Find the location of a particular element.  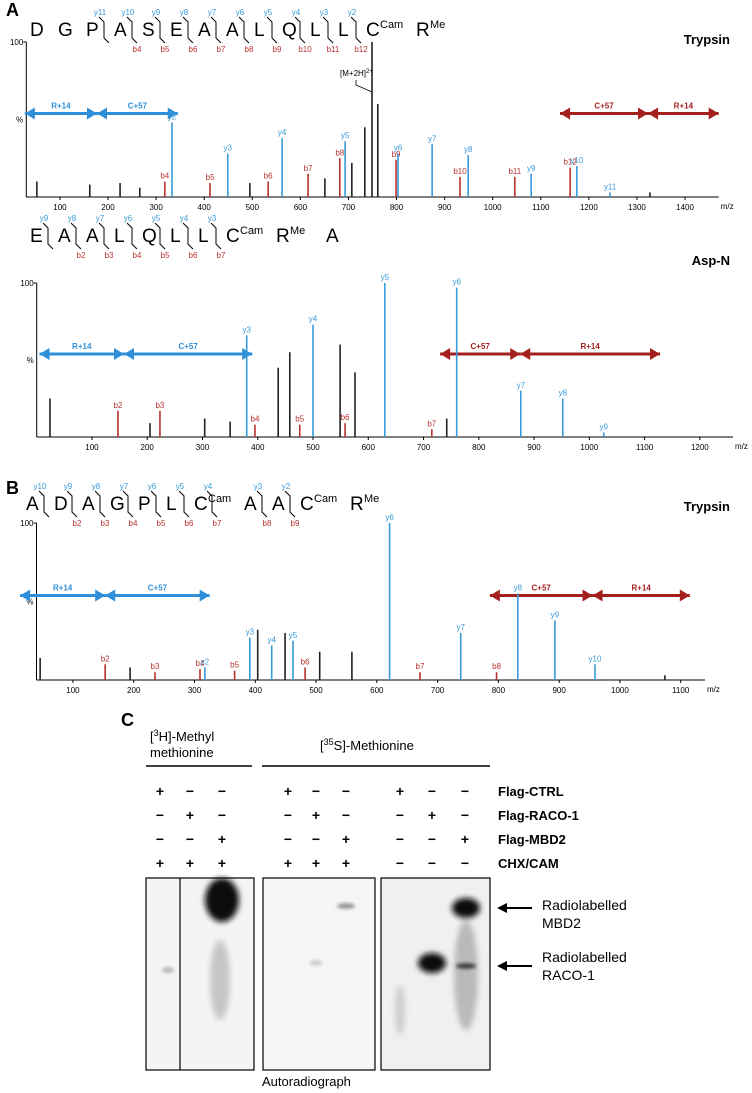

gel-band is located at coordinates (168, 970).